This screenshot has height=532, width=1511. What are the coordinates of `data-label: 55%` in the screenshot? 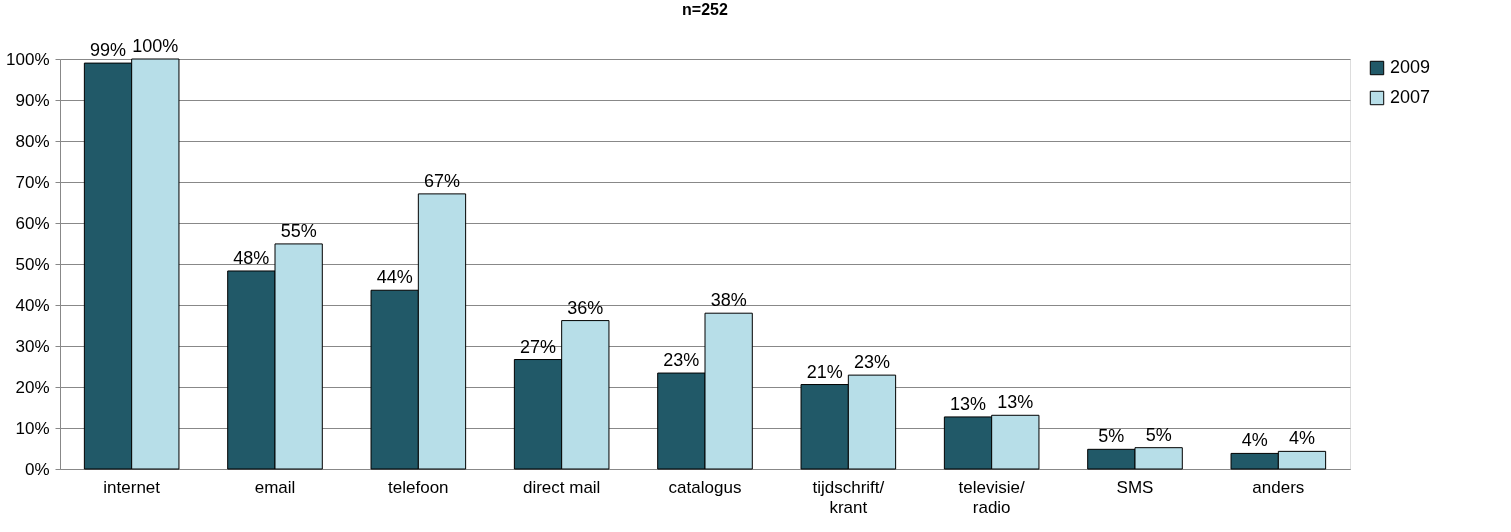 It's located at (298, 230).